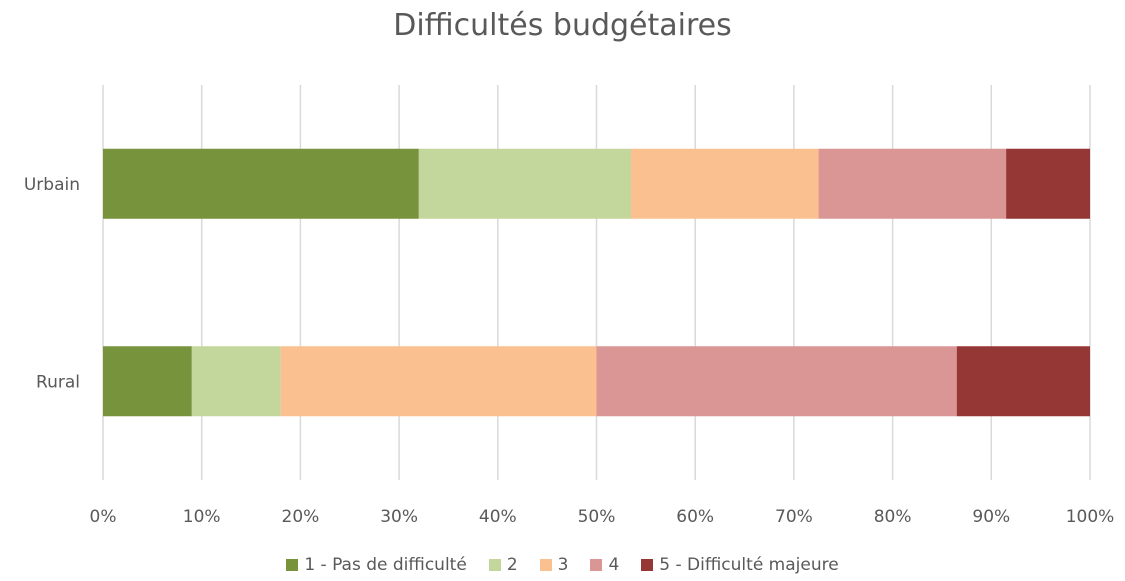  Describe the element at coordinates (1090, 517) in the screenshot. I see `x-tick-label: 100%` at that location.